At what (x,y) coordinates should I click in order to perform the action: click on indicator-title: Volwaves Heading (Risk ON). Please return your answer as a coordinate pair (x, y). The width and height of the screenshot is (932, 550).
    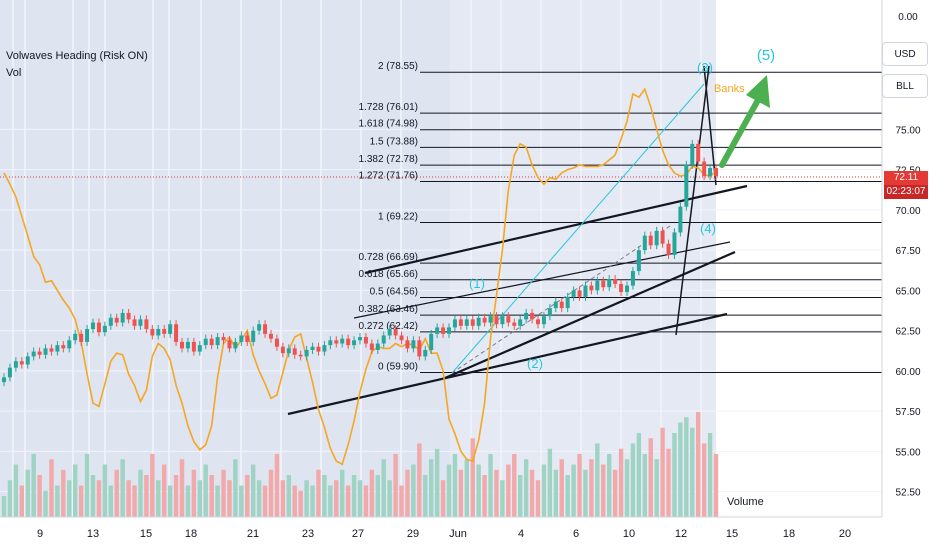
    Looking at the image, I should click on (77, 56).